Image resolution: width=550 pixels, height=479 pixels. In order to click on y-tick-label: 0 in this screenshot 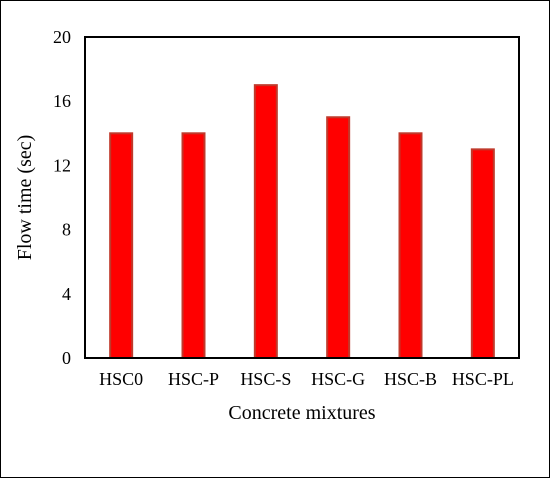, I will do `click(66, 358)`.